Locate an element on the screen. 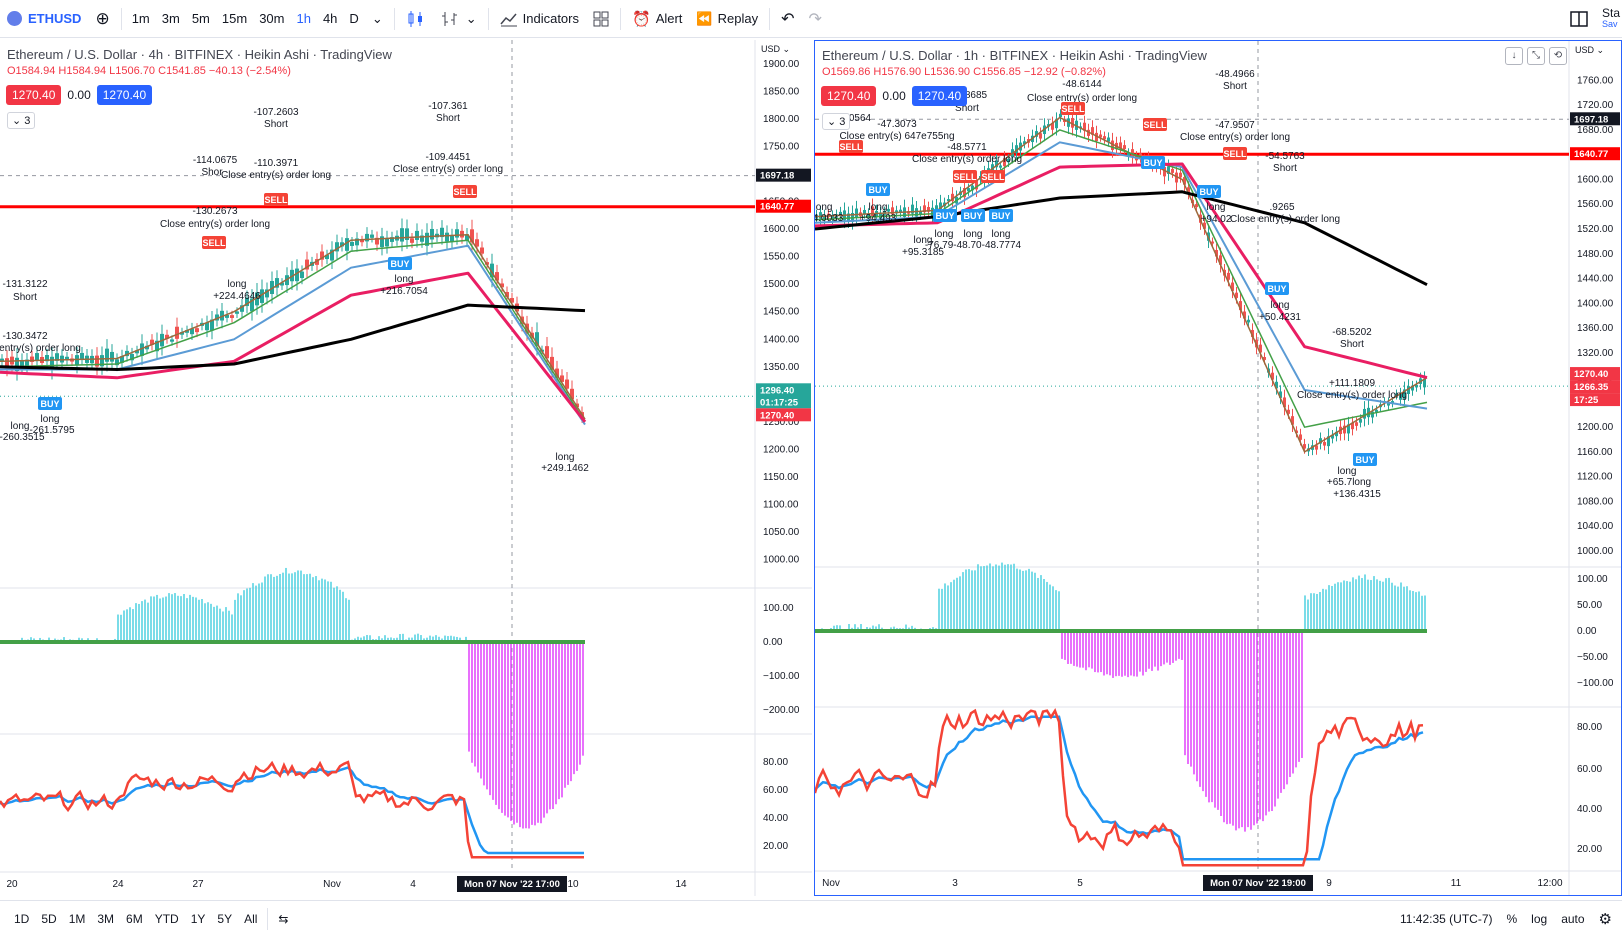  interval-button-3m: 3m is located at coordinates (170, 18).